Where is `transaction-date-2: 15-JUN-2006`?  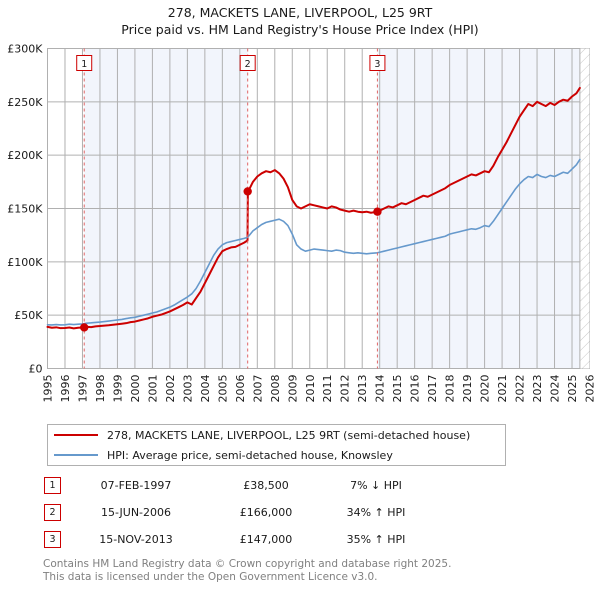
transaction-date-2: 15-JUN-2006 is located at coordinates (136, 512).